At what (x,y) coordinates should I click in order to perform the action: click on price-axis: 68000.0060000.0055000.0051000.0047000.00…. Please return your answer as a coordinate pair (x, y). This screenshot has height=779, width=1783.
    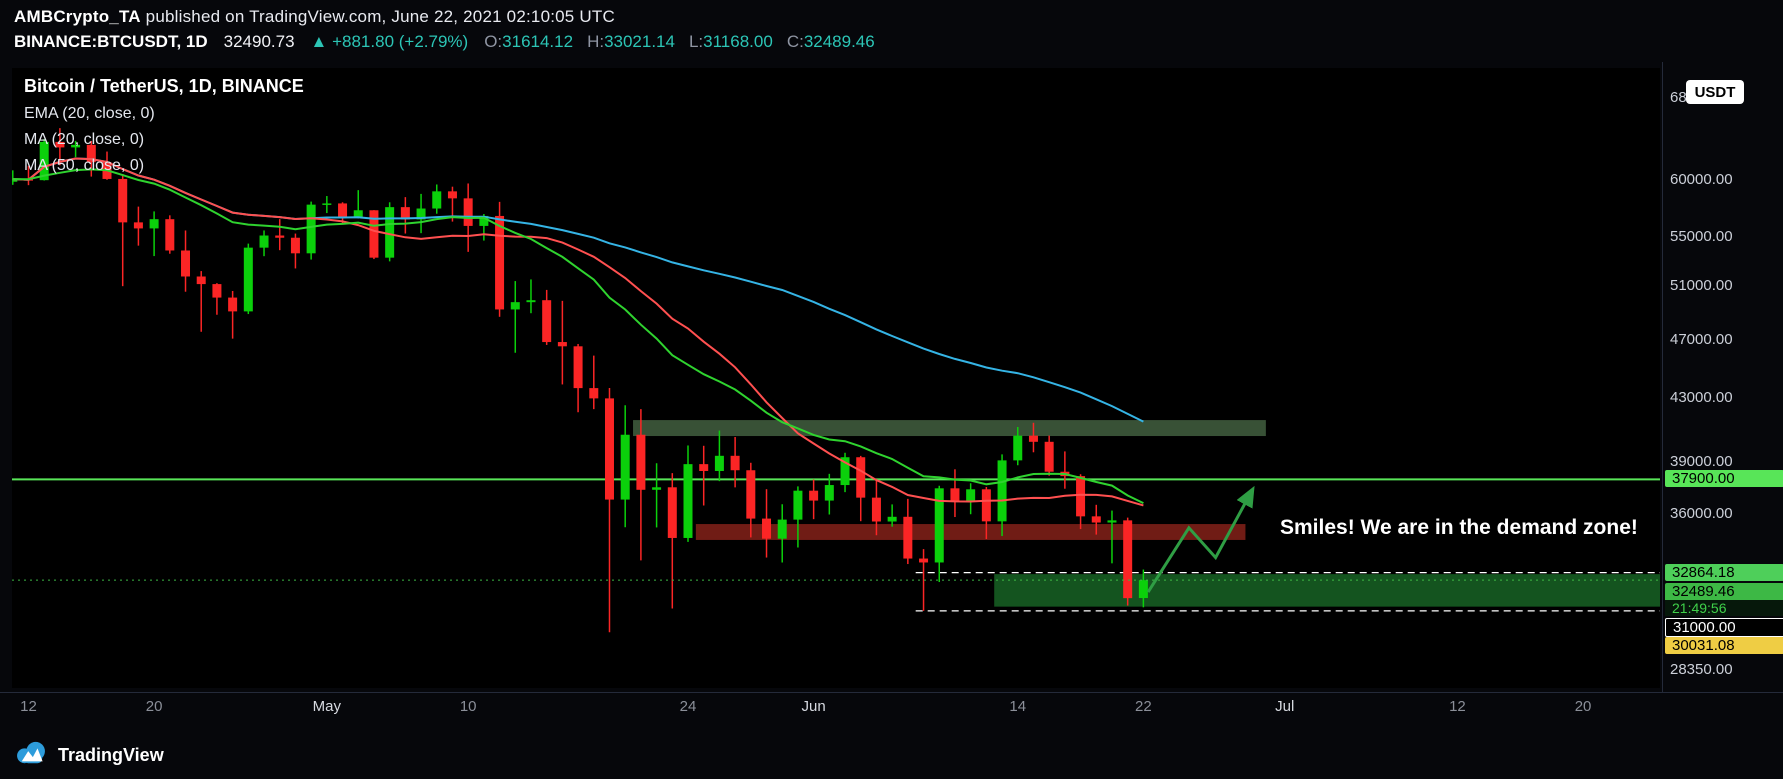
    Looking at the image, I should click on (1723, 378).